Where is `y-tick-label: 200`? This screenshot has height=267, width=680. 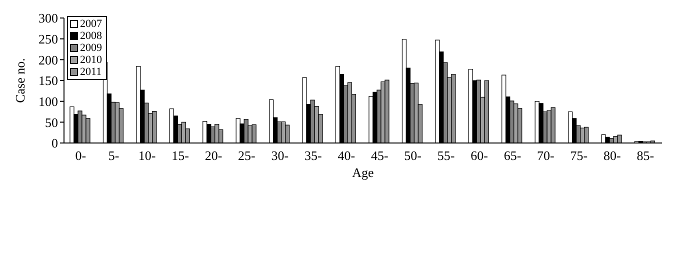 y-tick-label: 200 is located at coordinates (48, 60).